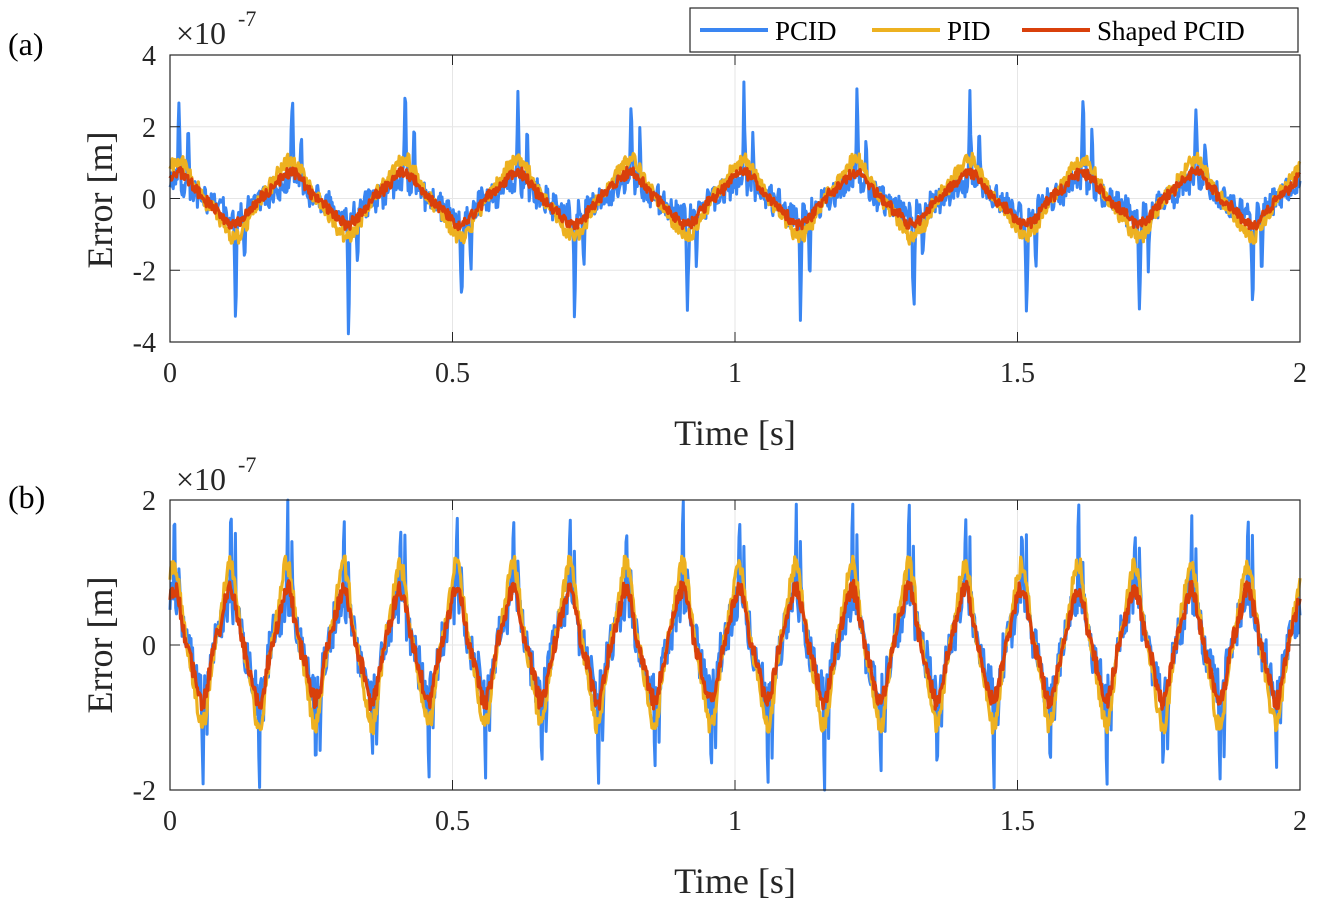 The height and width of the screenshot is (908, 1329). I want to click on legend: PCID PID Shaped PCID, so click(994, 30).